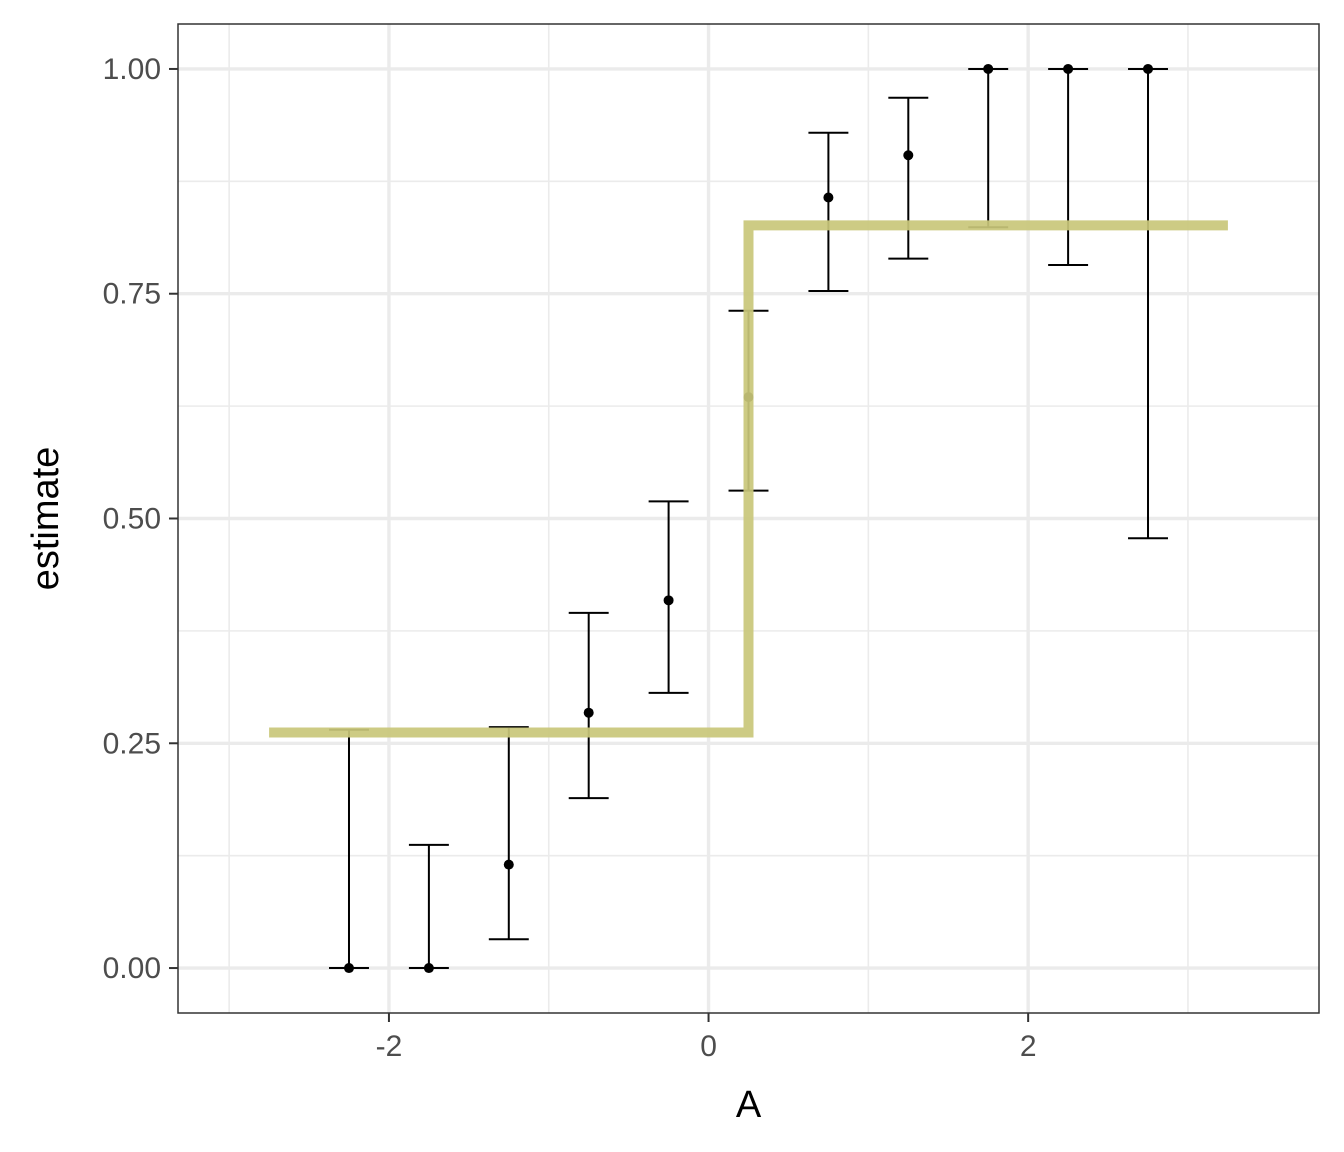 Image resolution: width=1344 pixels, height=1152 pixels. What do you see at coordinates (389, 1046) in the screenshot?
I see `x-tick-label: -2` at bounding box center [389, 1046].